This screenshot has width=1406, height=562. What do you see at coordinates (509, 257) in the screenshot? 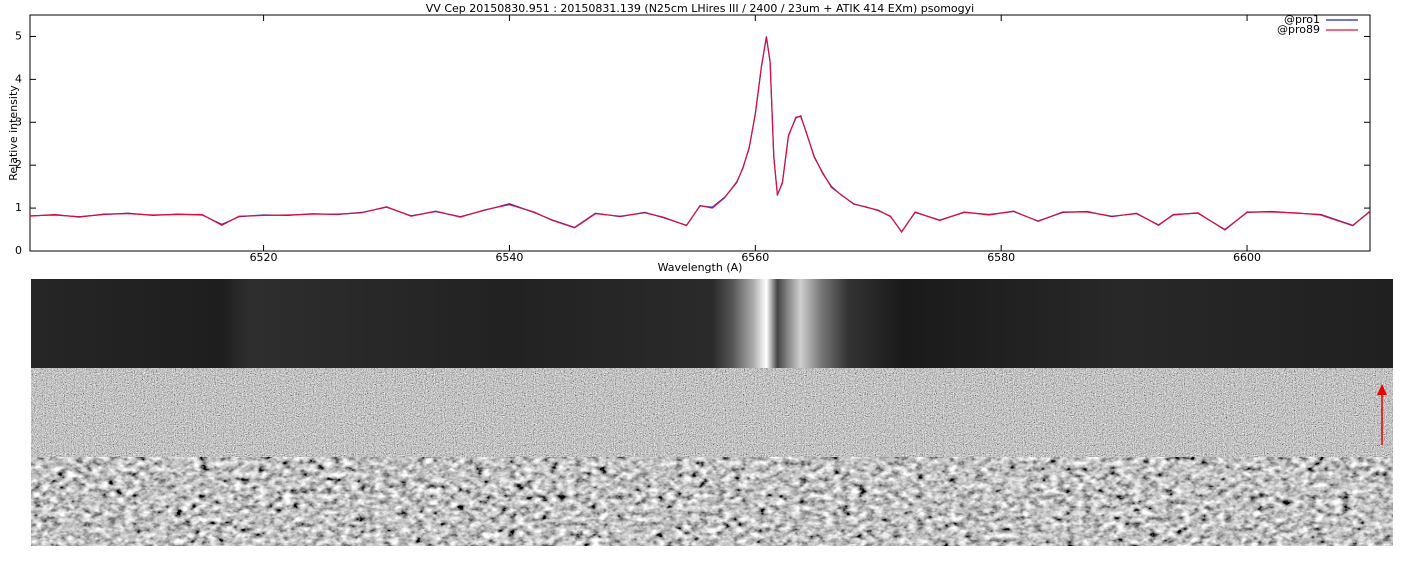
I see `x-tick-label: 6540` at bounding box center [509, 257].